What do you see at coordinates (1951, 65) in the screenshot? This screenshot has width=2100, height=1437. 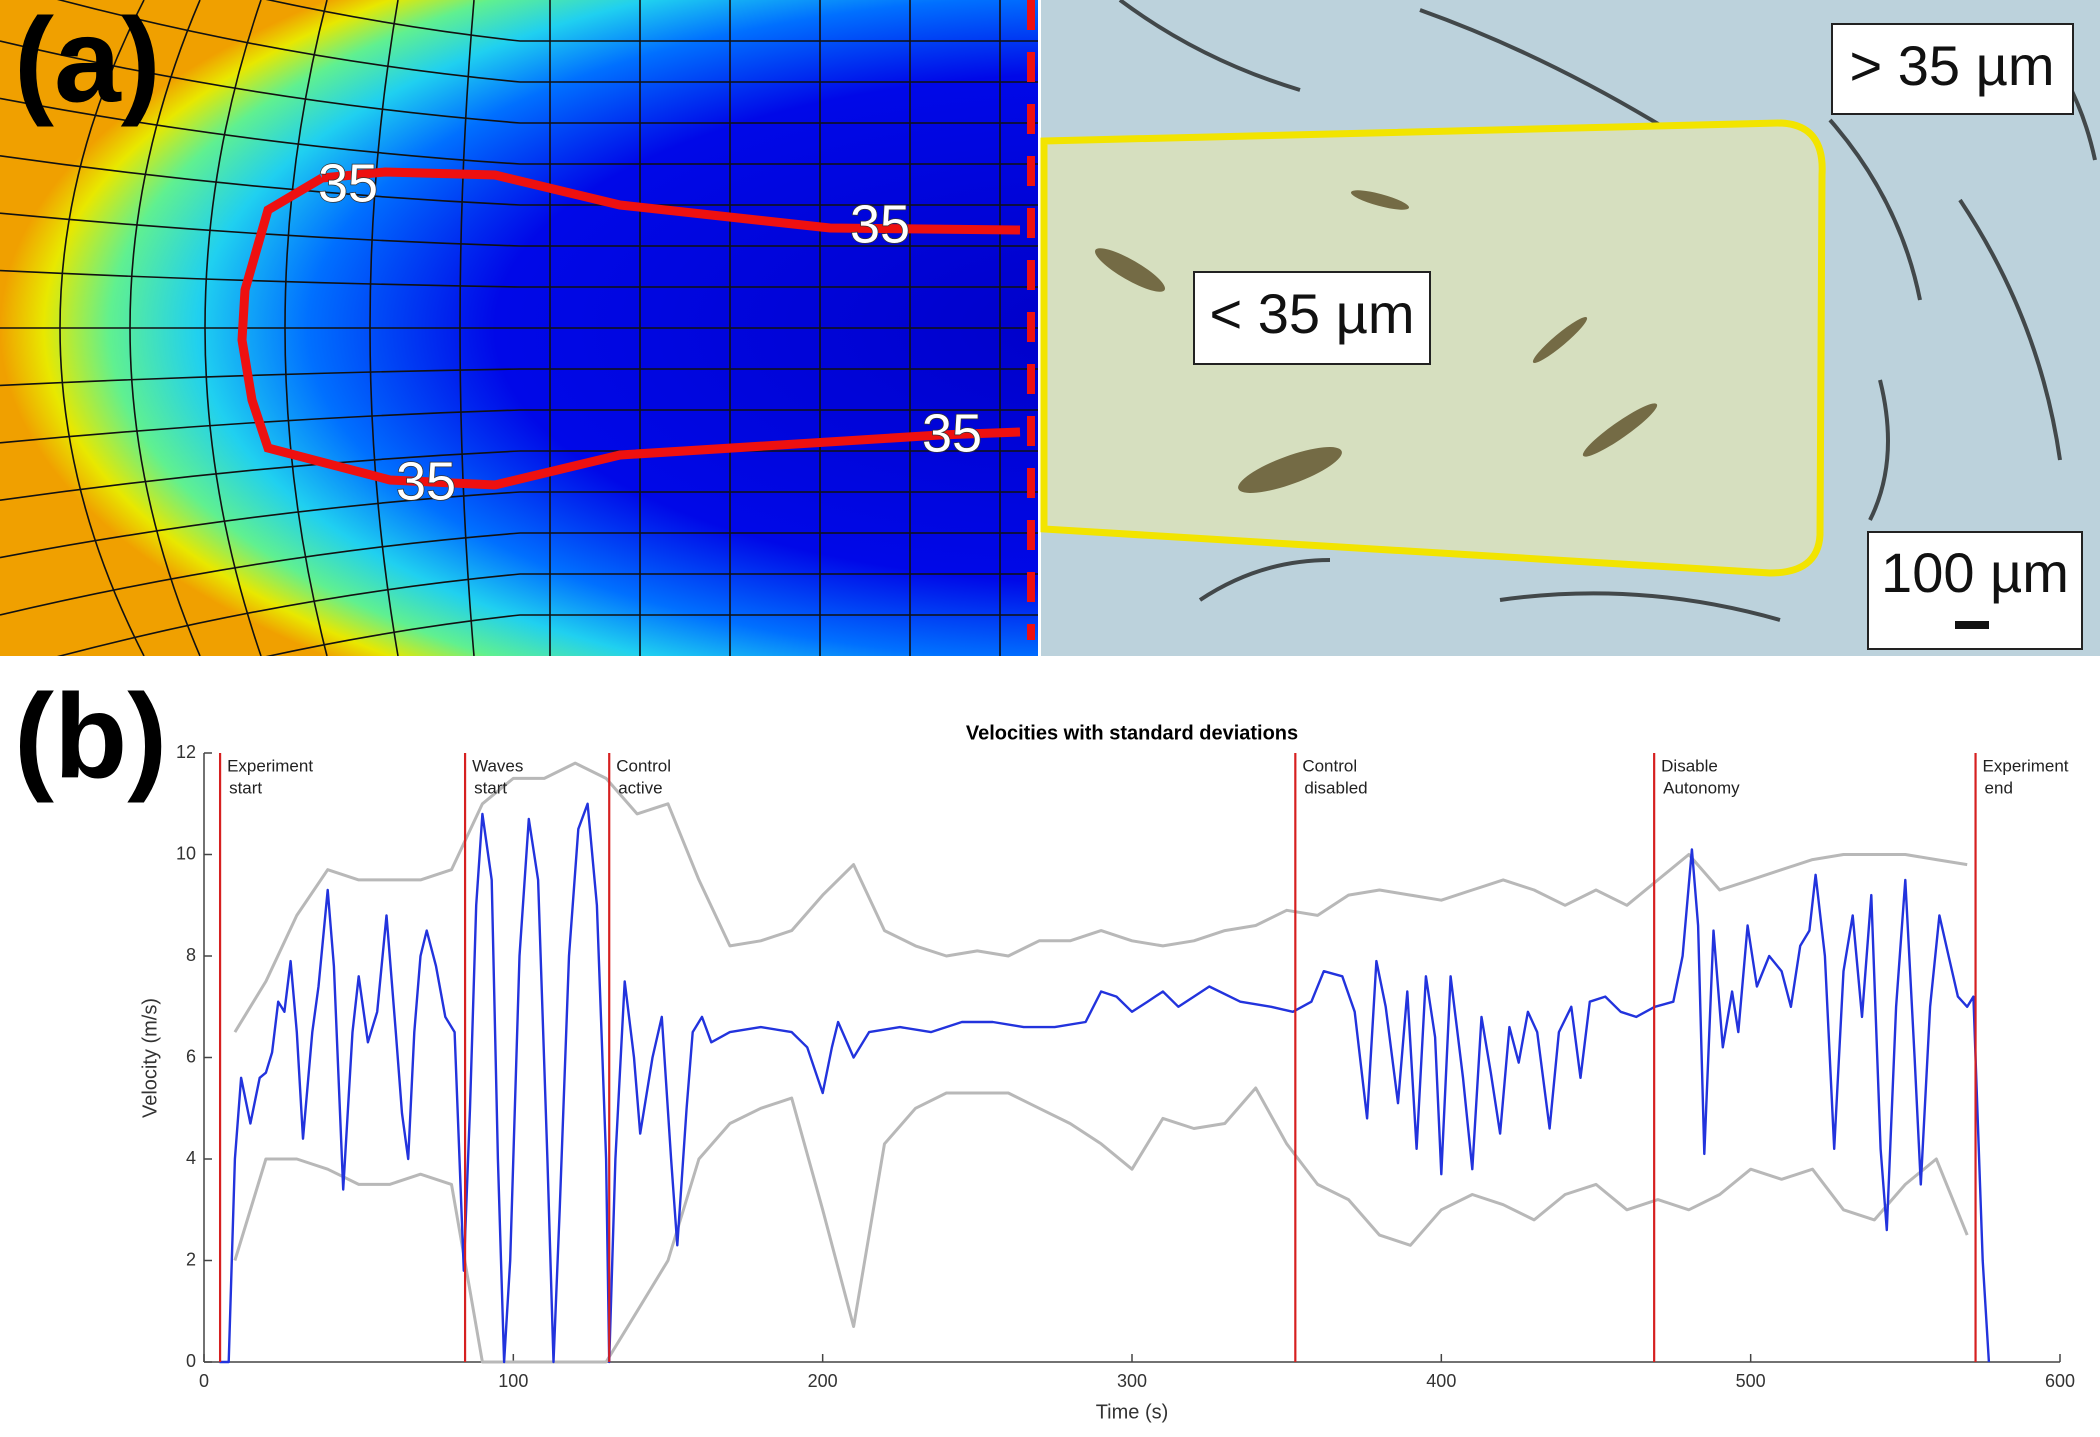 I see `region-label: > 35 µm` at bounding box center [1951, 65].